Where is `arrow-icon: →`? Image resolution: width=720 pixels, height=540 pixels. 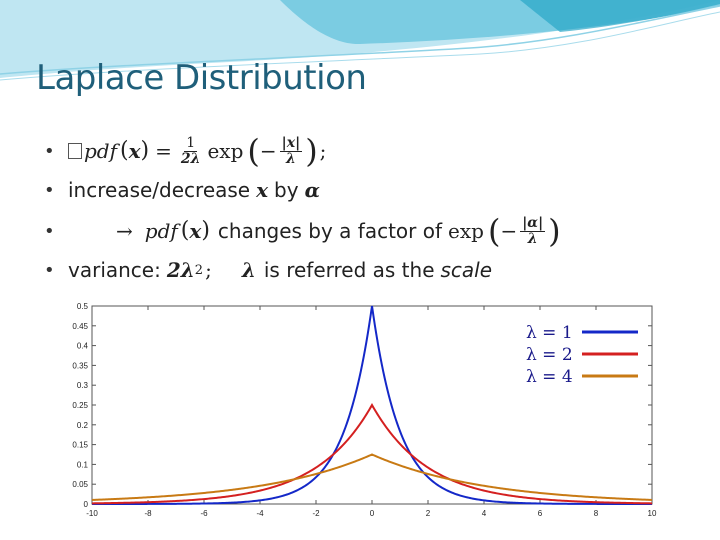
arrow-icon: → is located at coordinates (124, 231).